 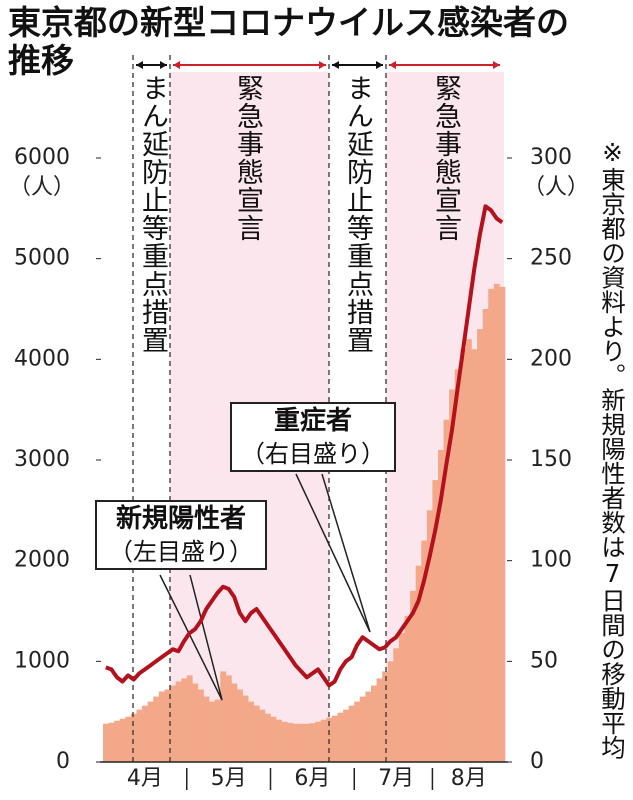 What do you see at coordinates (469, 778) in the screenshot?
I see `x-tick-label: 8月` at bounding box center [469, 778].